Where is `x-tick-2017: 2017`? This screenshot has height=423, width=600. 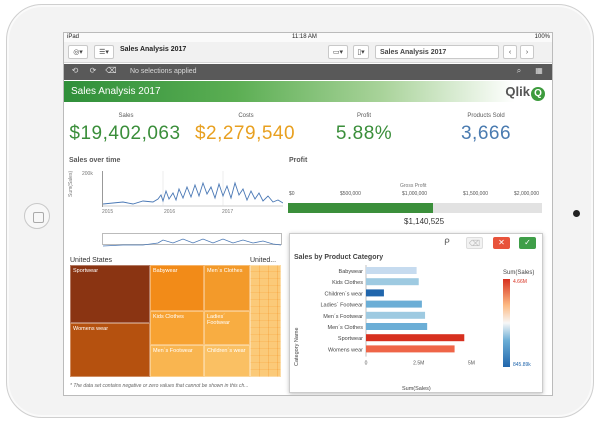
x-tick-2017: 2017 is located at coordinates (228, 212).